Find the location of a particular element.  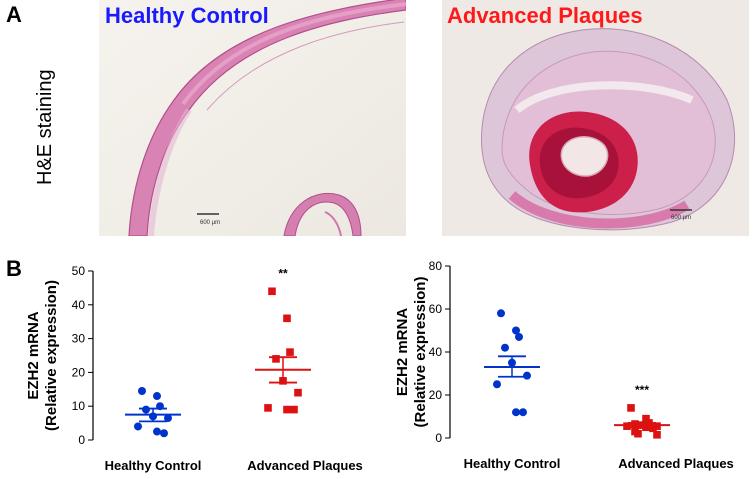

significance-label: ** is located at coordinates (283, 273).